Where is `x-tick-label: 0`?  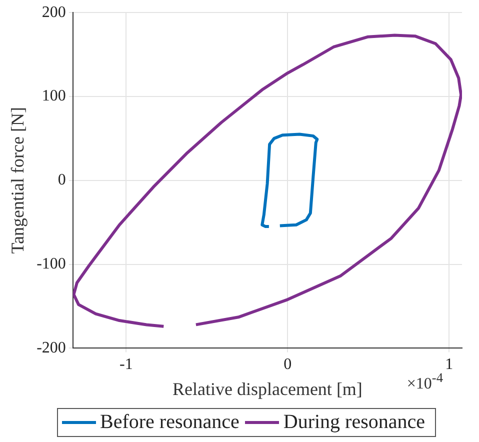
x-tick-label: 0 is located at coordinates (288, 365).